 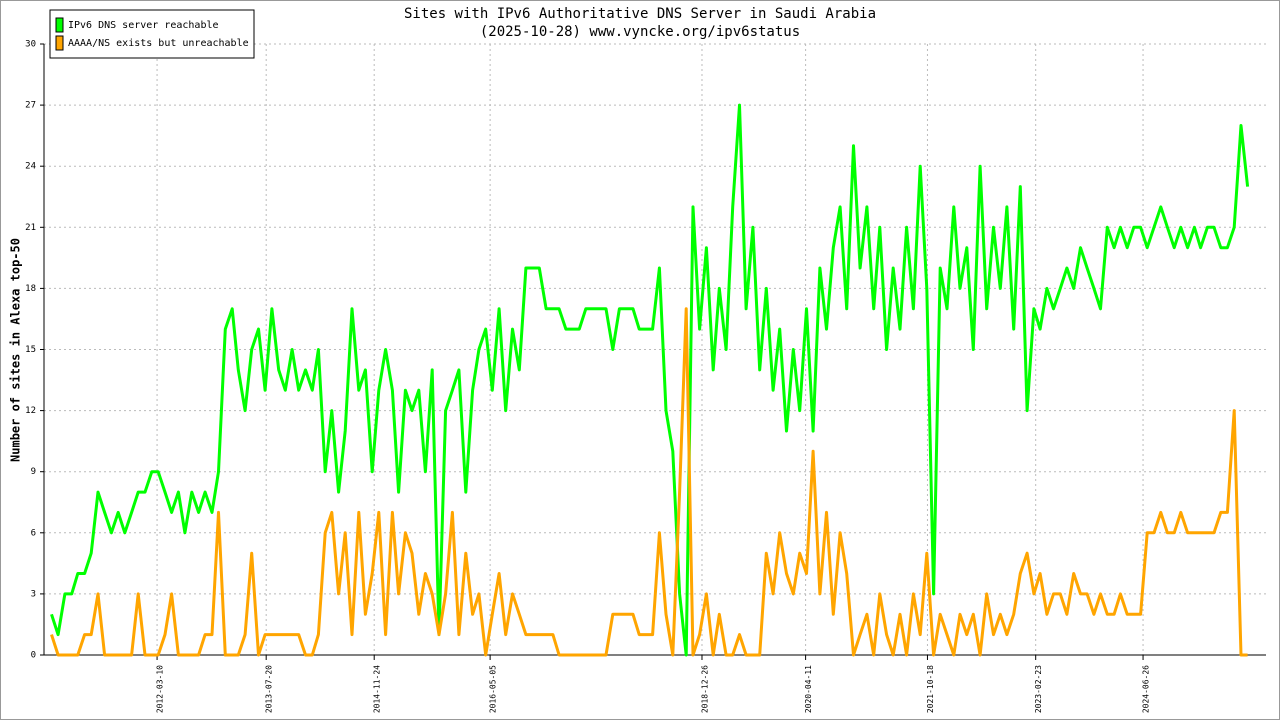 I want to click on y-tick-label: 18, so click(x=30, y=289).